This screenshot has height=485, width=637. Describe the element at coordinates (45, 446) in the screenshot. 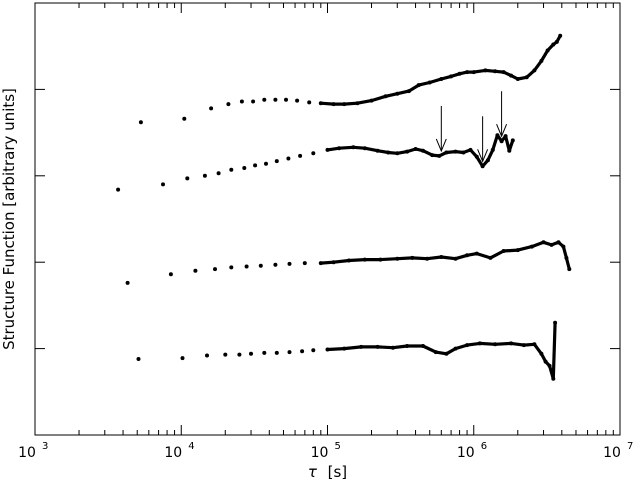

I see `x-tick-label-exponent: 3` at that location.